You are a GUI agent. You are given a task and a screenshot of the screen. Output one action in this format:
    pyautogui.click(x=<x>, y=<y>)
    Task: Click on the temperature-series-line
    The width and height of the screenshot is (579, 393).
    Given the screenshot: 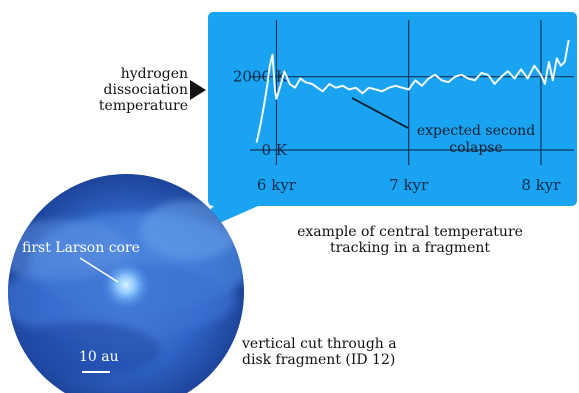 What is the action you would take?
    pyautogui.click(x=412, y=91)
    